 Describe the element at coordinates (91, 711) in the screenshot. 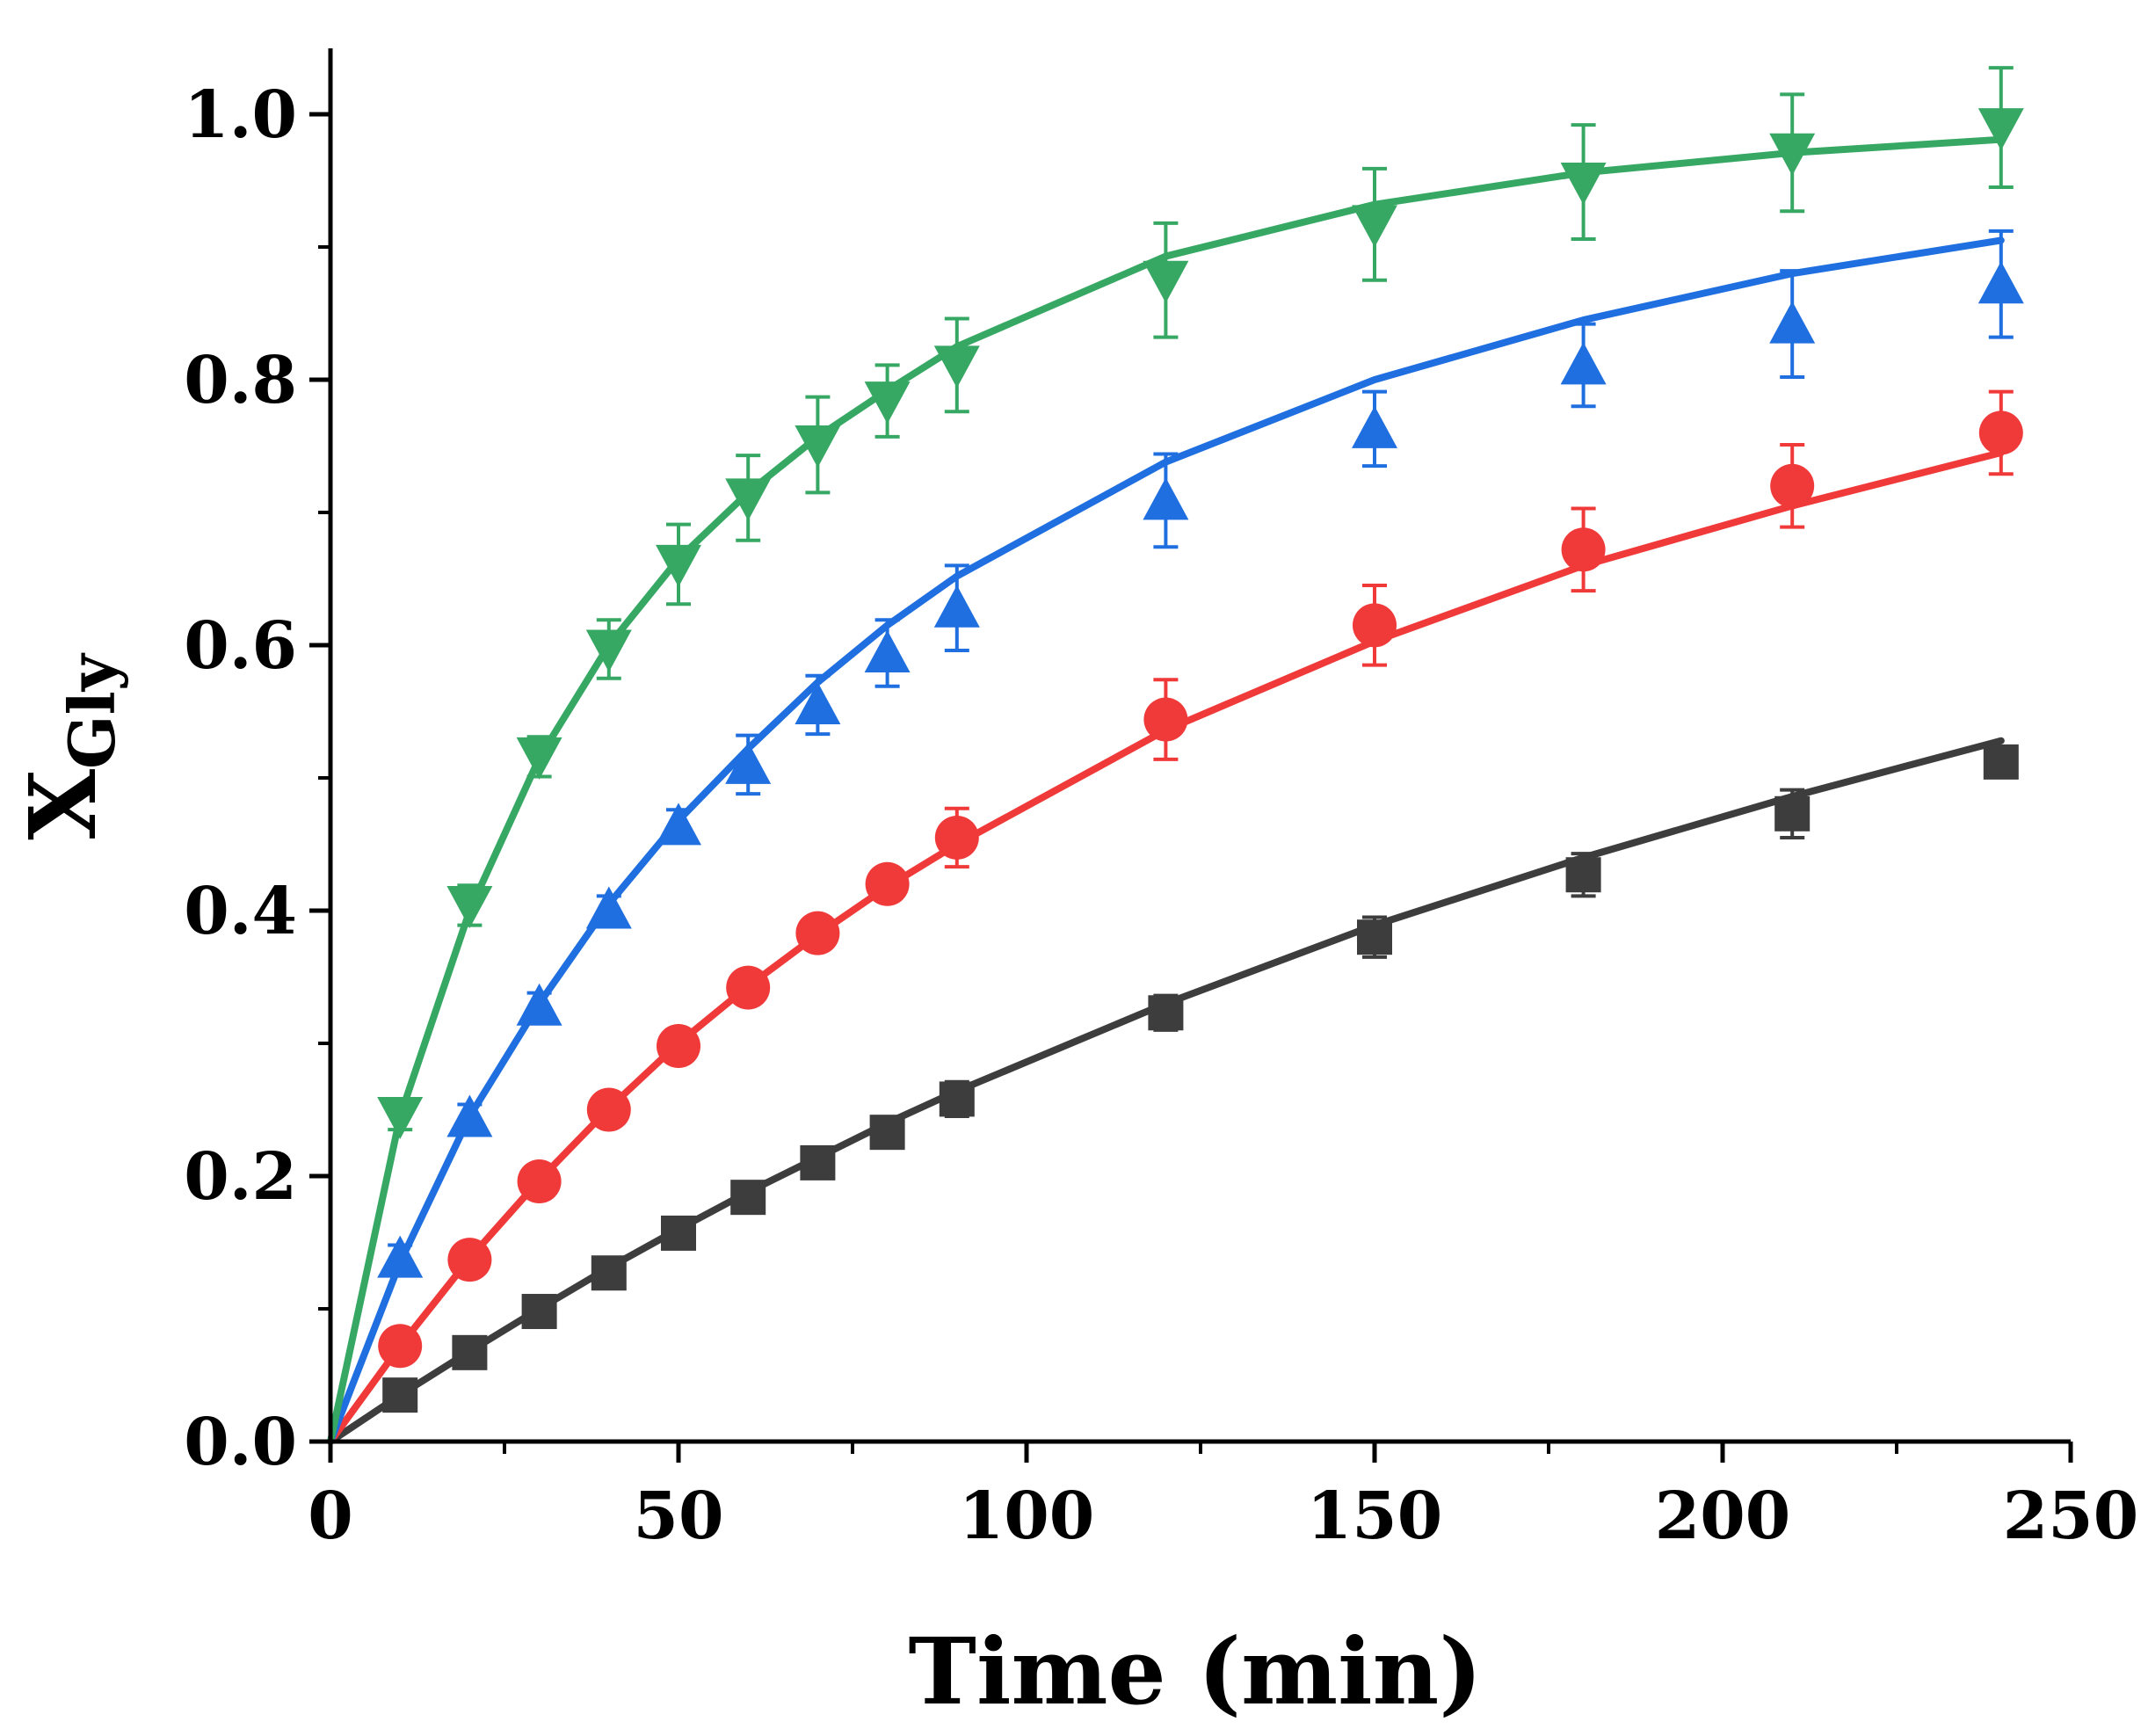

I see `y-axis-title-subscript: Gly` at that location.